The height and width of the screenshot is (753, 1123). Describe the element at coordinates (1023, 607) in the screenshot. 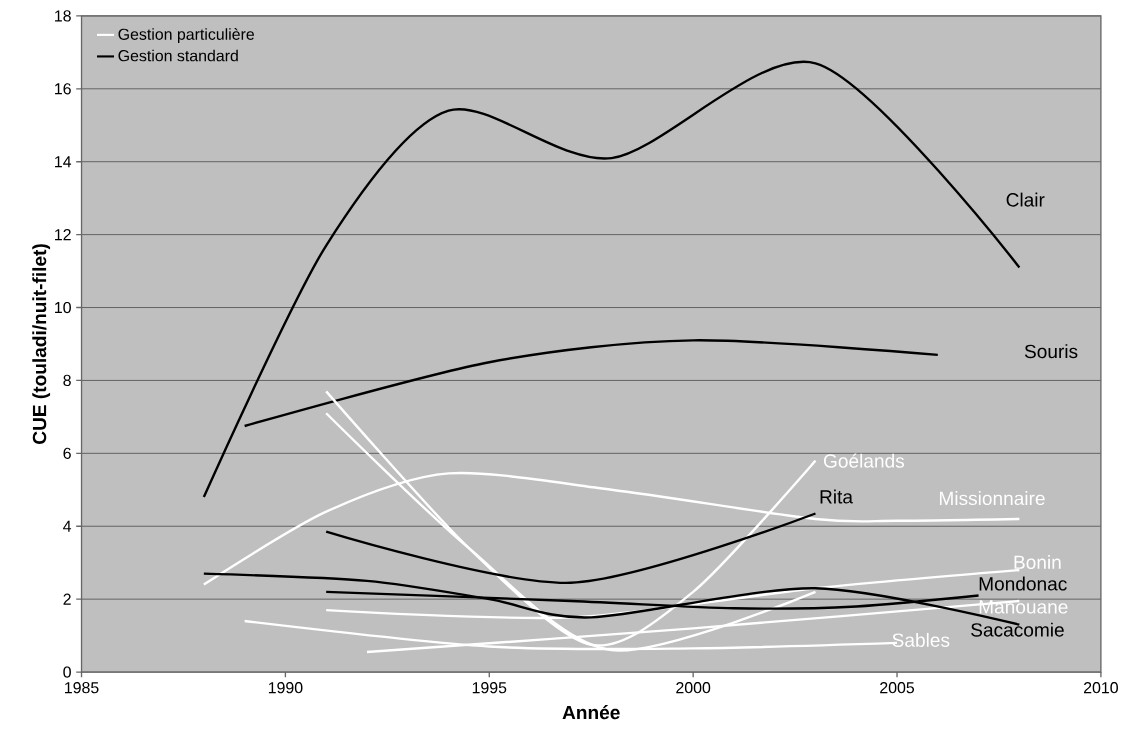

I see `annotation: Manouane` at that location.